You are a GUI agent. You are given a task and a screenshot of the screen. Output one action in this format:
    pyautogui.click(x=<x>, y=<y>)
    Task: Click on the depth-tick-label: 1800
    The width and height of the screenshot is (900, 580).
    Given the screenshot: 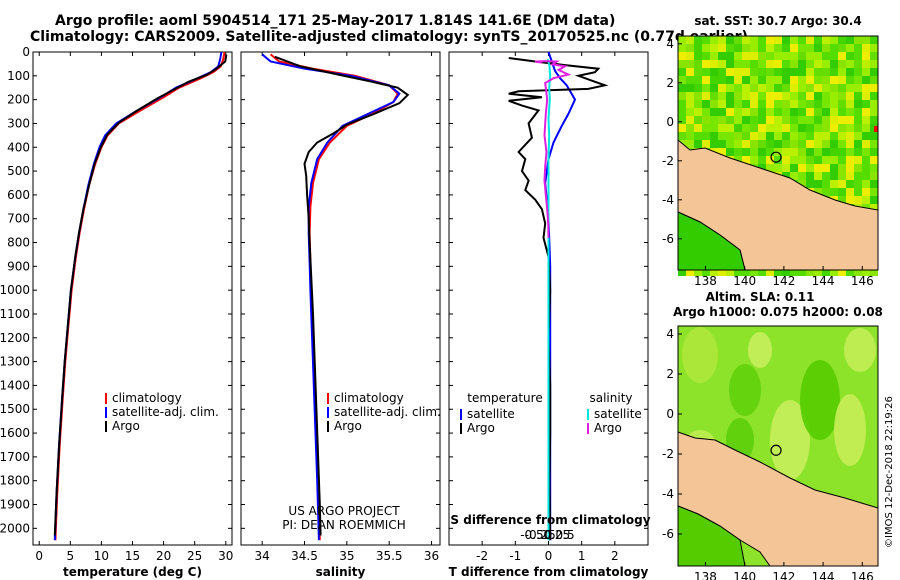 What is the action you would take?
    pyautogui.click(x=15, y=481)
    